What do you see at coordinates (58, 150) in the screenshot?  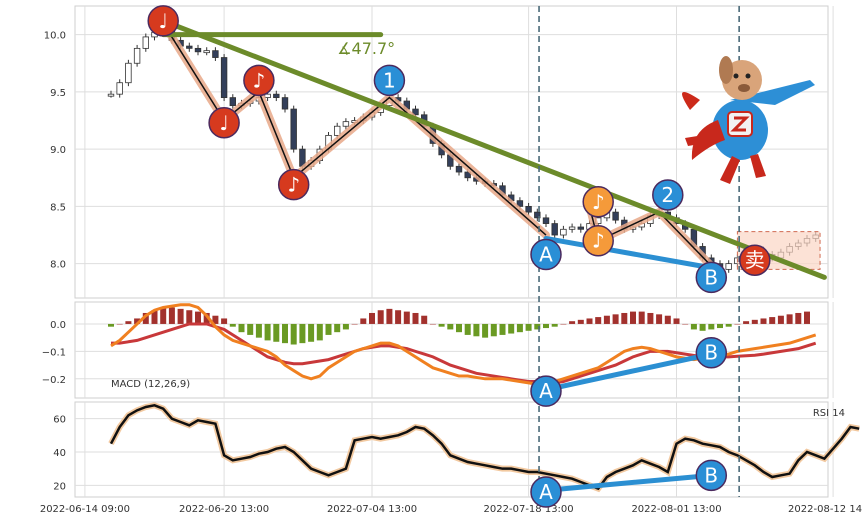 I see `y-tick-label: 9.0` at bounding box center [58, 150].